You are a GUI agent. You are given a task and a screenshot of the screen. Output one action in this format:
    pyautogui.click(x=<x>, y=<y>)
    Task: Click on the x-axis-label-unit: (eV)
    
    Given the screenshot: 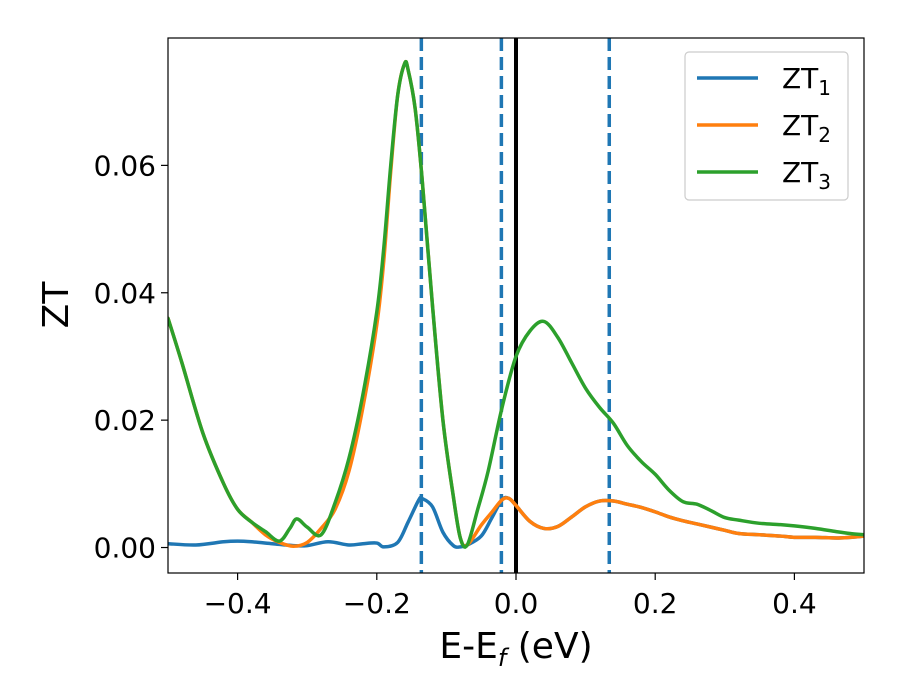 What is the action you would take?
    pyautogui.click(x=549, y=646)
    